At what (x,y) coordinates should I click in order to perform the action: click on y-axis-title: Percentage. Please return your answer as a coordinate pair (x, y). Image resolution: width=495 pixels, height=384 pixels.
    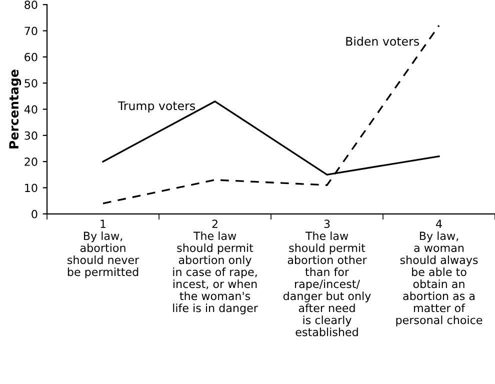
    Looking at the image, I should click on (15, 109).